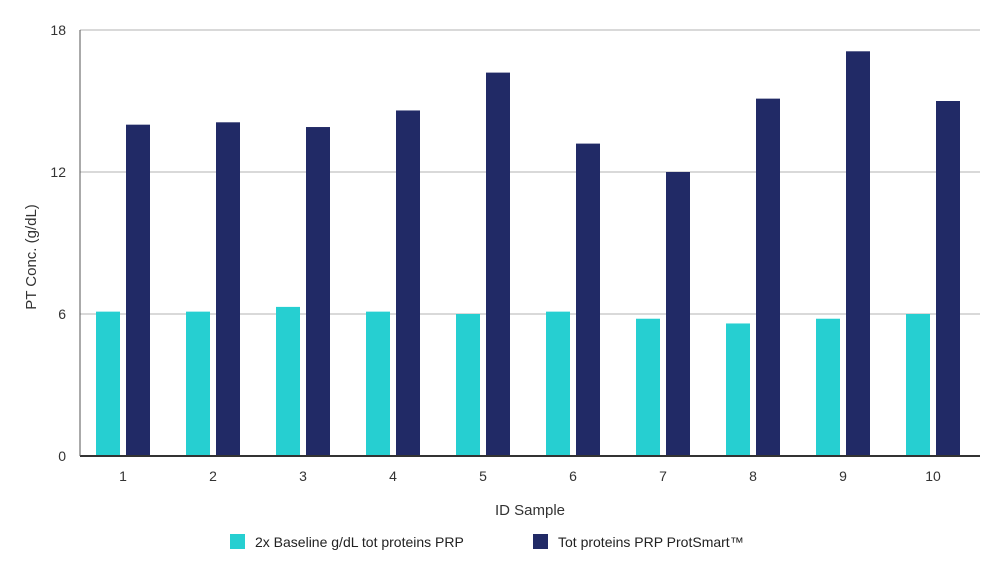 This screenshot has width=1000, height=571. Describe the element at coordinates (651, 542) in the screenshot. I see `legend-label: Tot proteins PRP ProtSmart™` at that location.